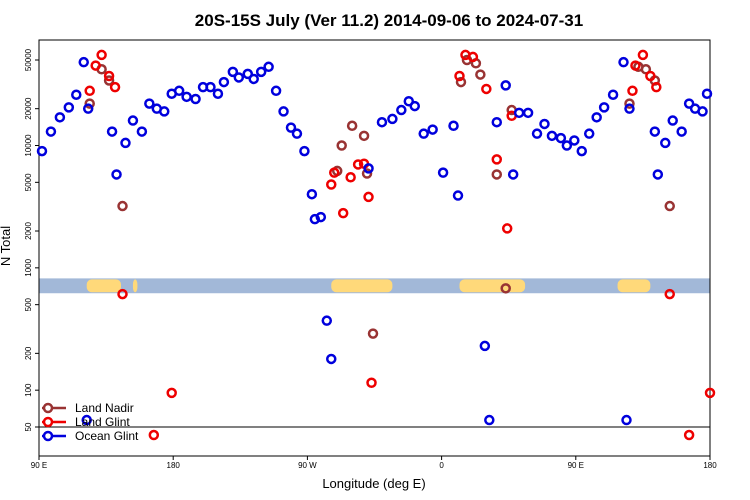  I want to click on y-tick-label: 500, so click(28, 304).